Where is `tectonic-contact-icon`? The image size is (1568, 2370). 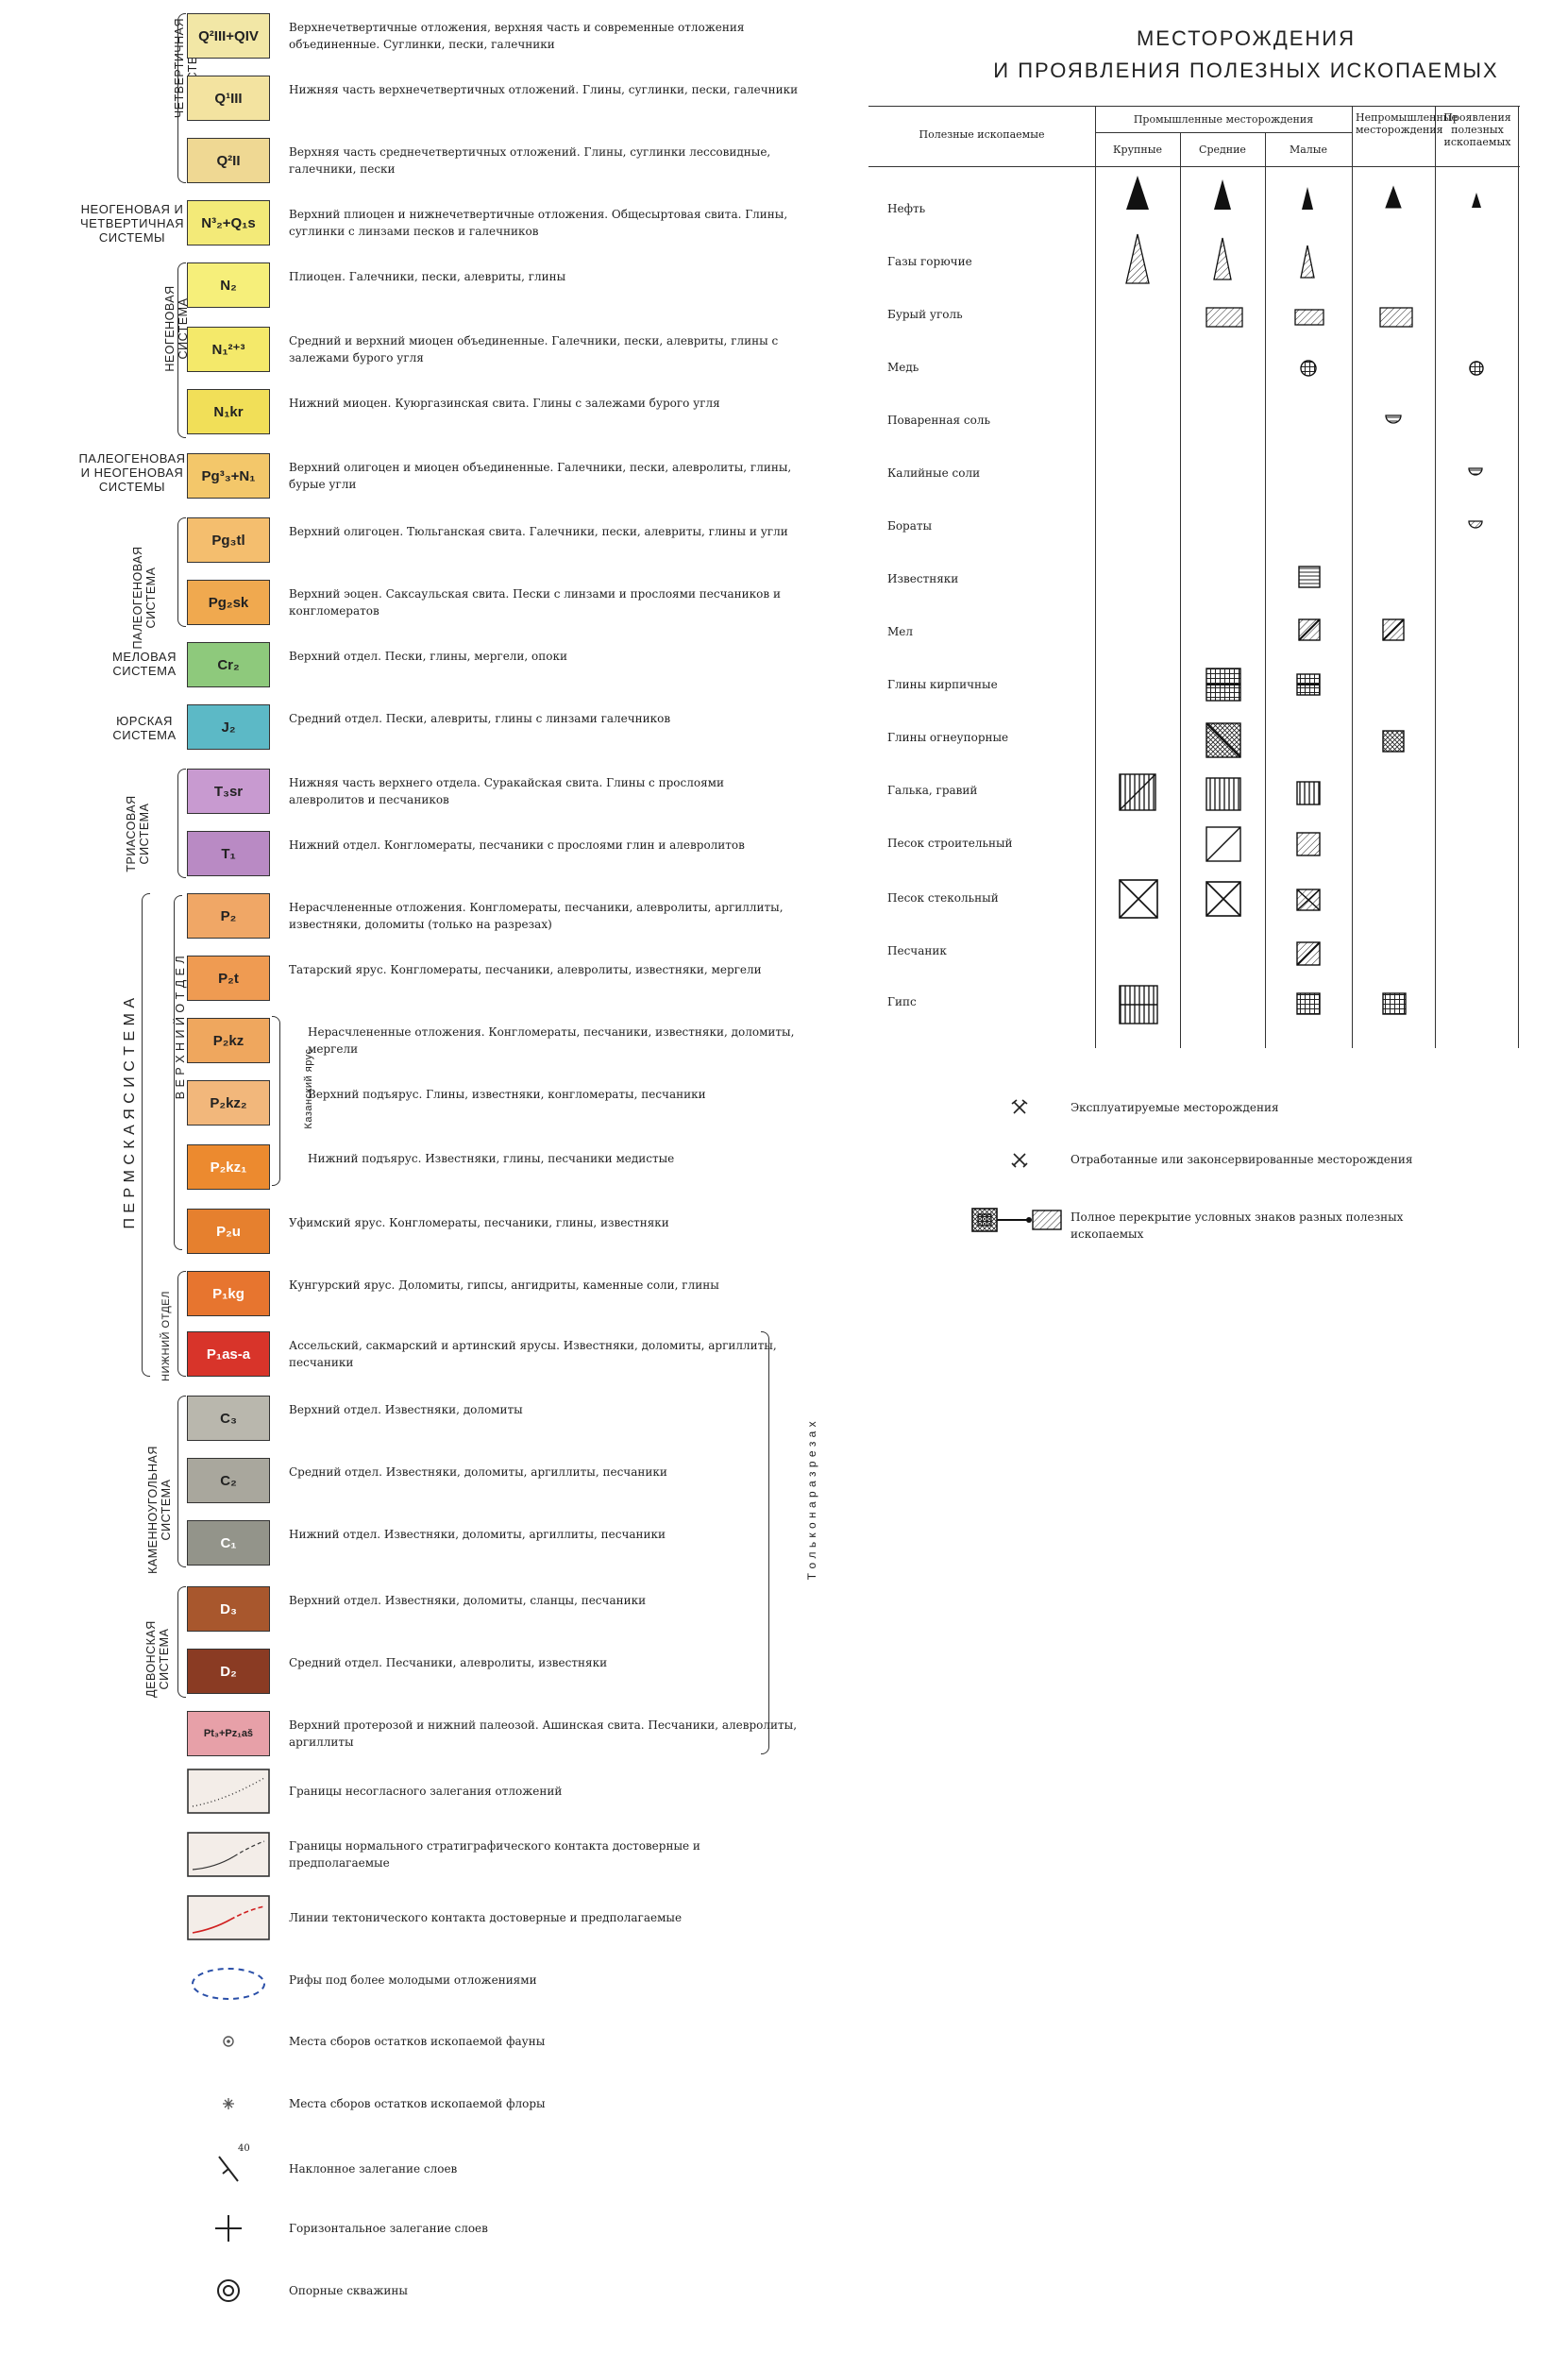
tectonic-contact-icon is located at coordinates (228, 1917).